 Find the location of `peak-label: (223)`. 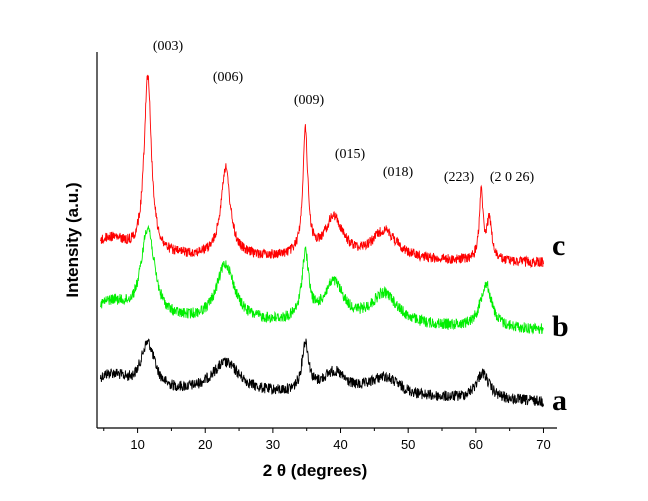

peak-label: (223) is located at coordinates (459, 177).